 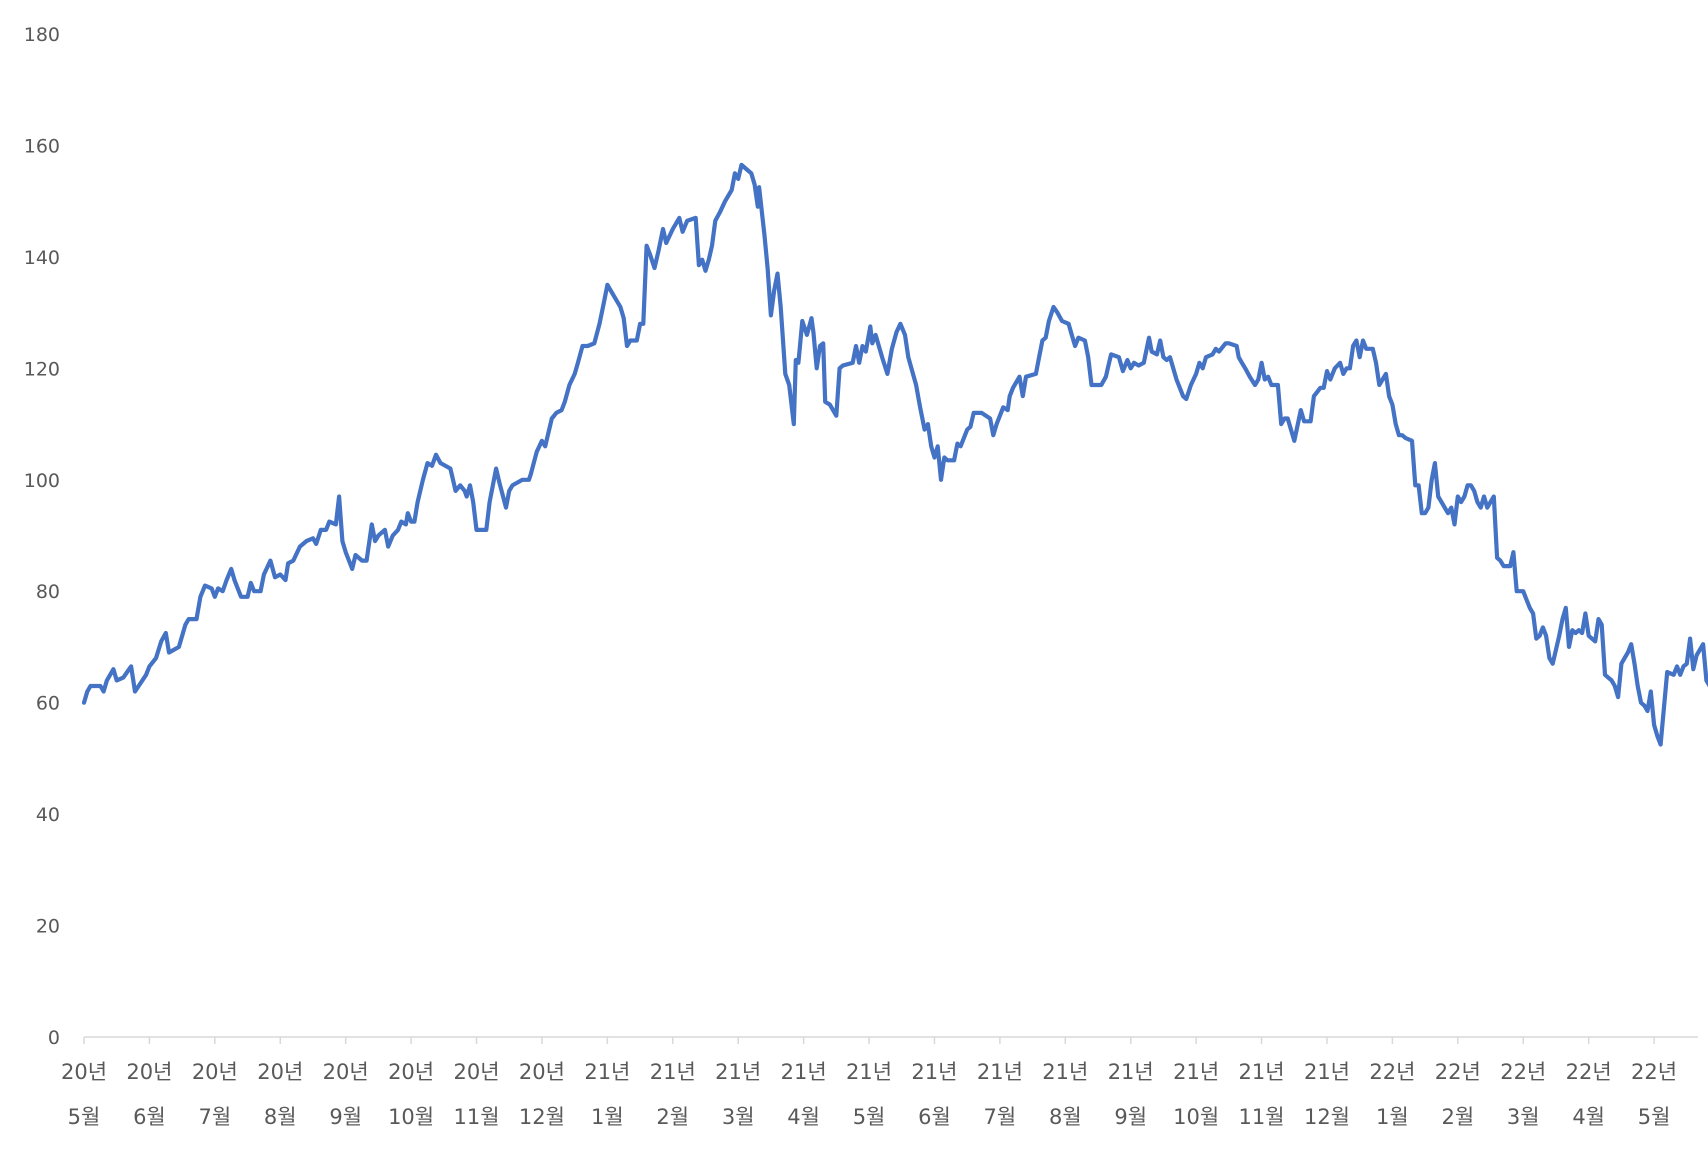 What do you see at coordinates (48, 704) in the screenshot?
I see `y-tick-label: 60` at bounding box center [48, 704].